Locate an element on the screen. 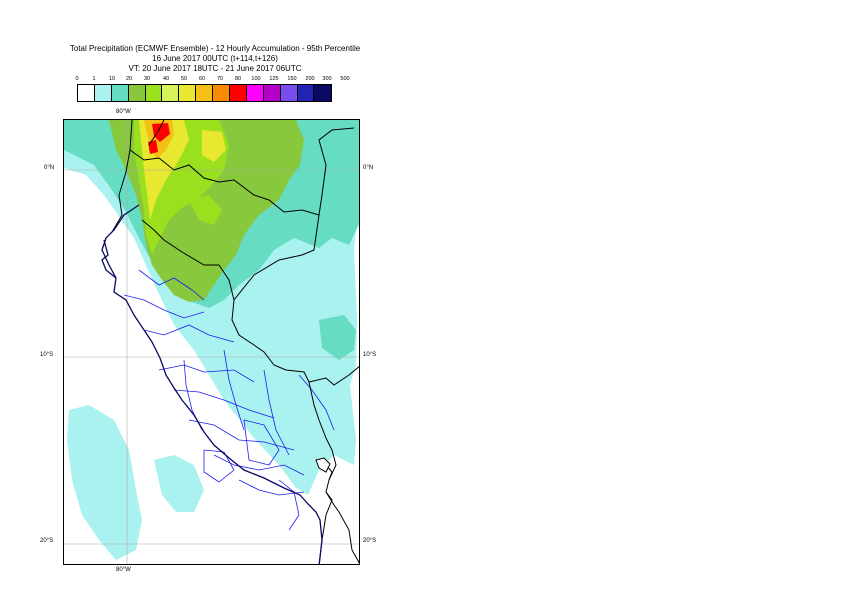  color-legend is located at coordinates (205, 93).